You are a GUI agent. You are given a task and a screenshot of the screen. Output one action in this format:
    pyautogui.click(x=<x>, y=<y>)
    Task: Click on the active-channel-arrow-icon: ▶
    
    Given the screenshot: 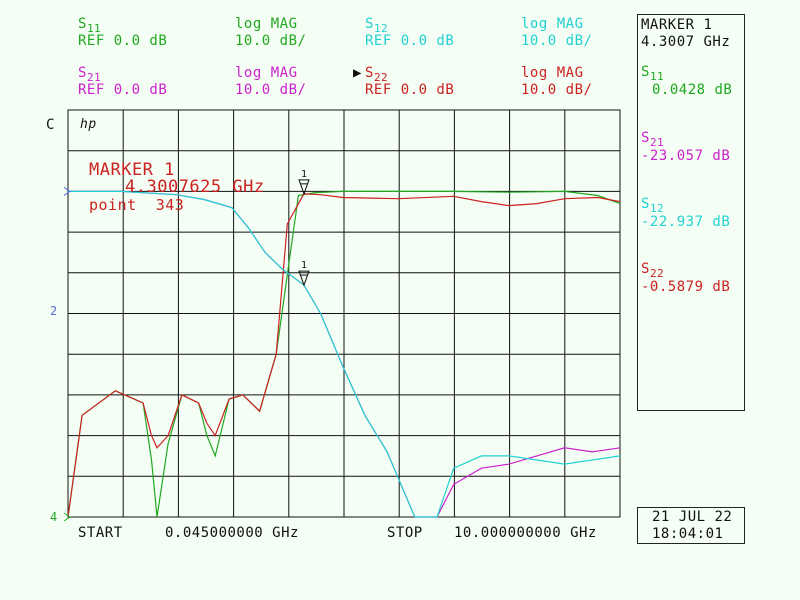 What is the action you would take?
    pyautogui.click(x=357, y=73)
    